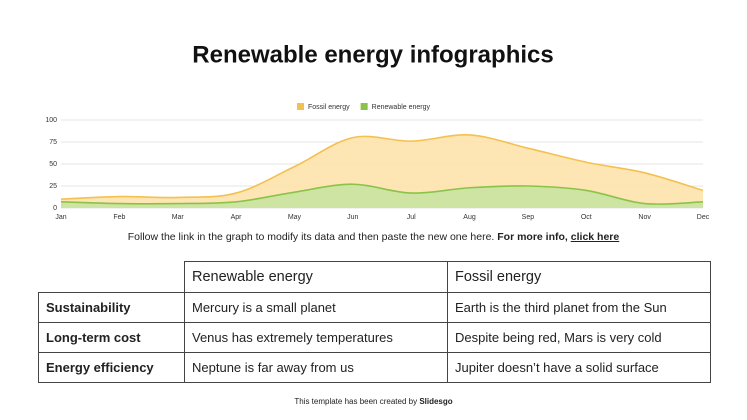  I want to click on y-tick-label: 75, so click(53, 142).